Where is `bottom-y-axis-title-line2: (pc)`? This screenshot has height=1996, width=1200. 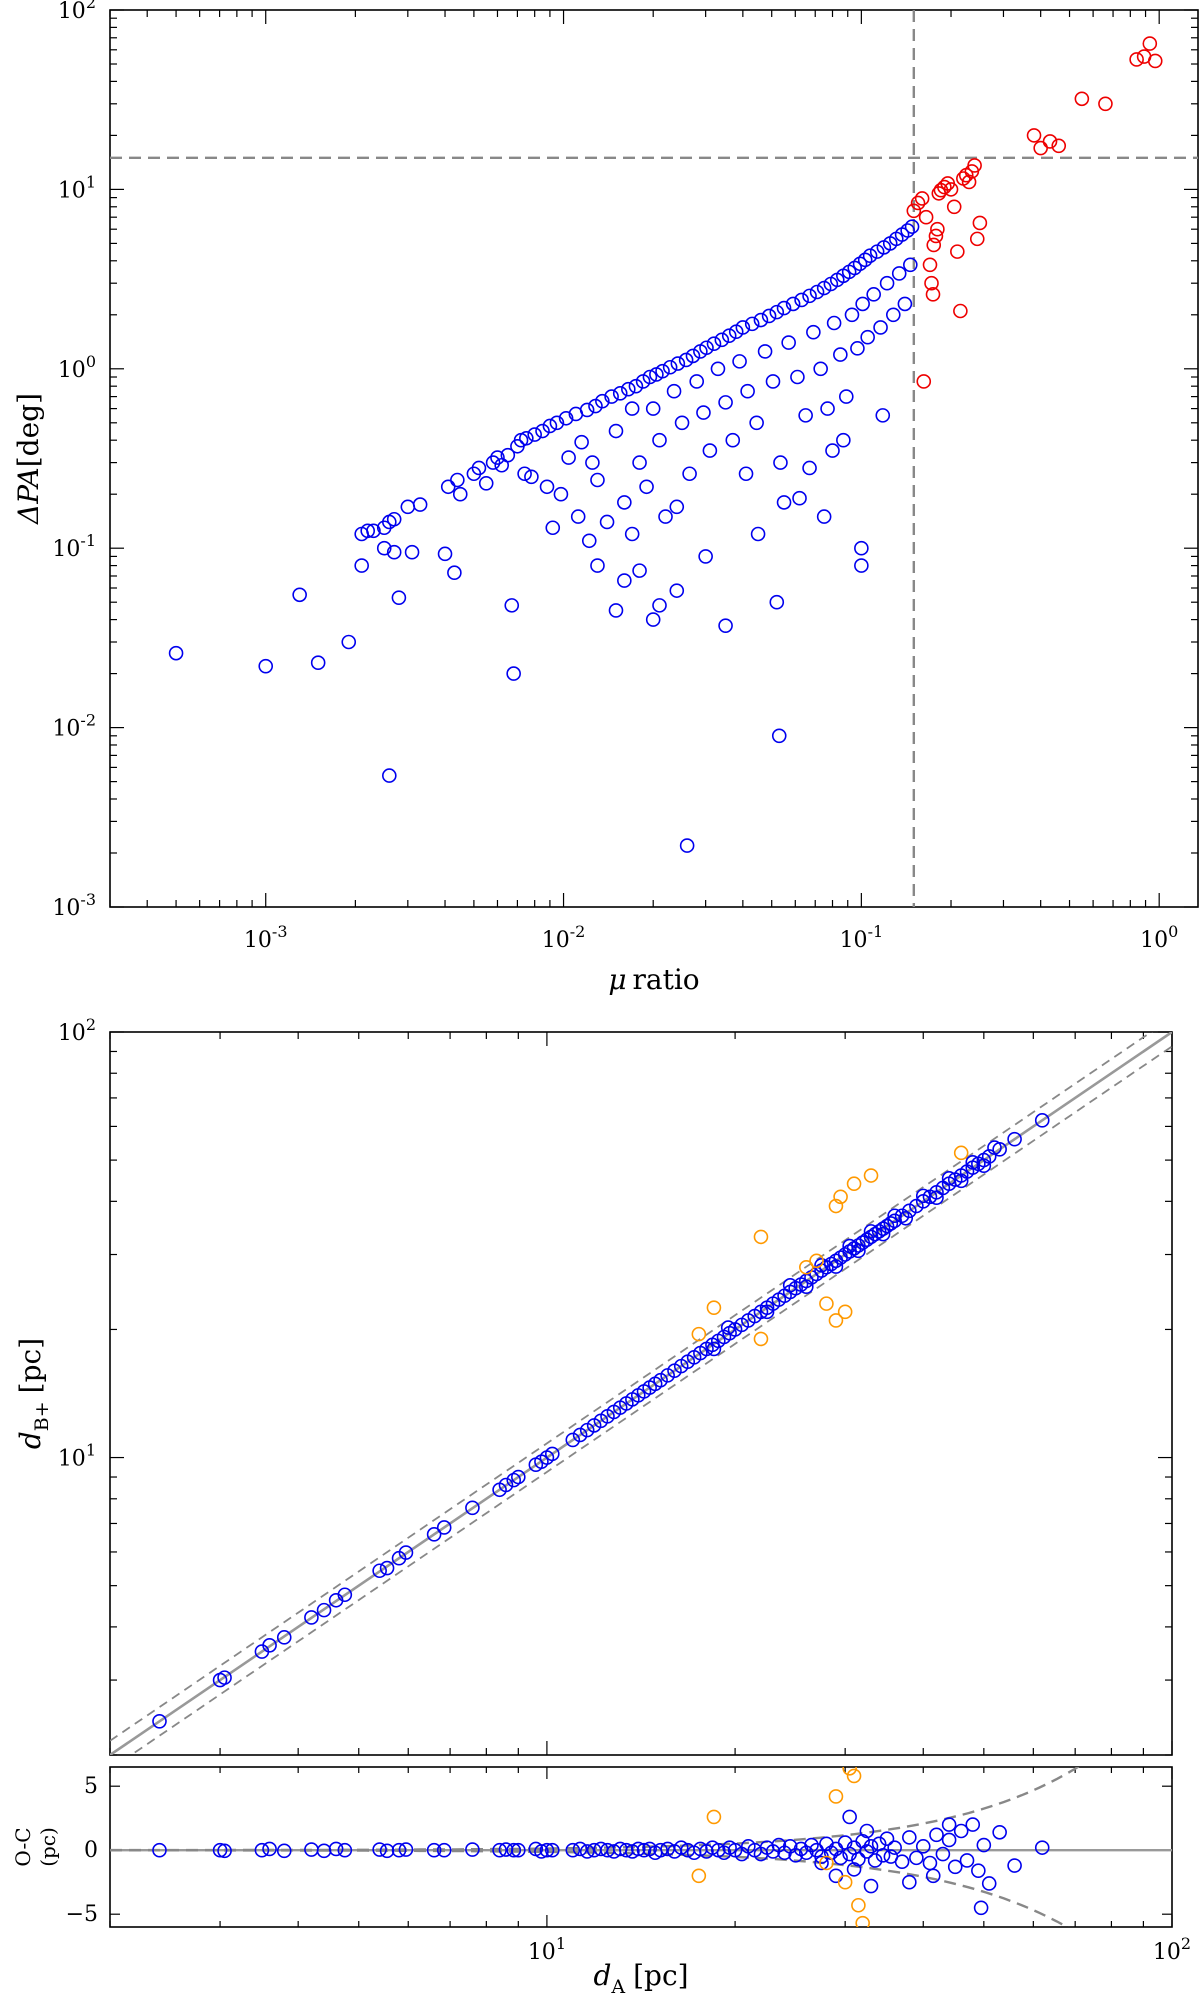 bottom-y-axis-title-line2: (pc) is located at coordinates (48, 1847).